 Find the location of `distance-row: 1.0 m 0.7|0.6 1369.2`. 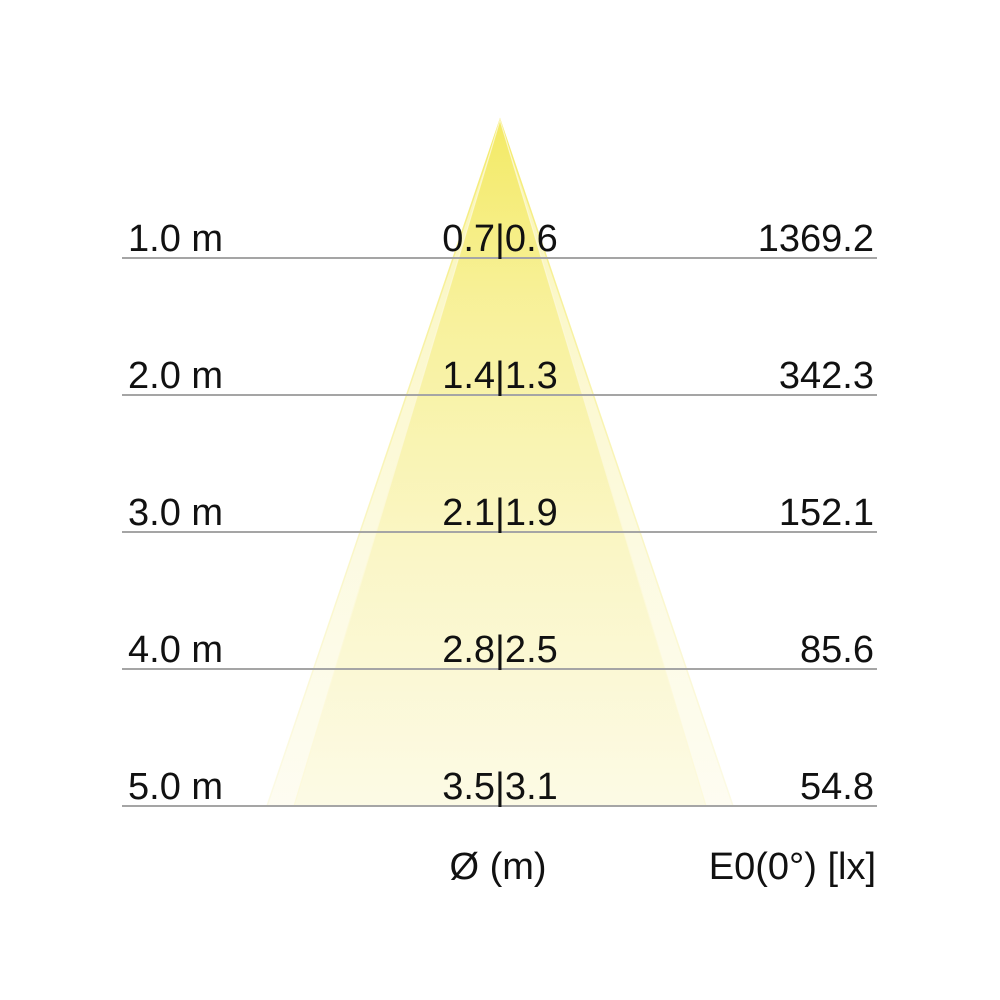

distance-row: 1.0 m 0.7|0.6 1369.2 is located at coordinates (500, 239).